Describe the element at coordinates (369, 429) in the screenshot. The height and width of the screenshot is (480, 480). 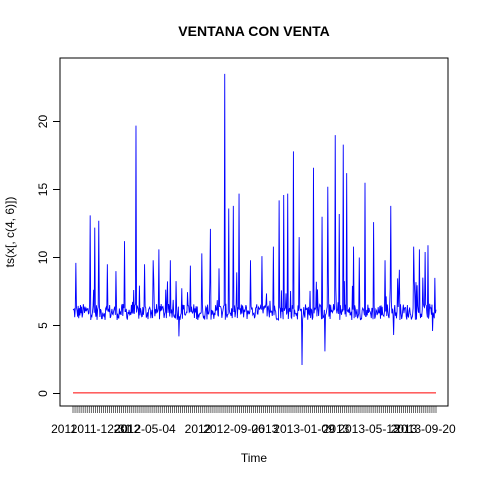
I see `x-tick-label: 2013-05-13` at that location.